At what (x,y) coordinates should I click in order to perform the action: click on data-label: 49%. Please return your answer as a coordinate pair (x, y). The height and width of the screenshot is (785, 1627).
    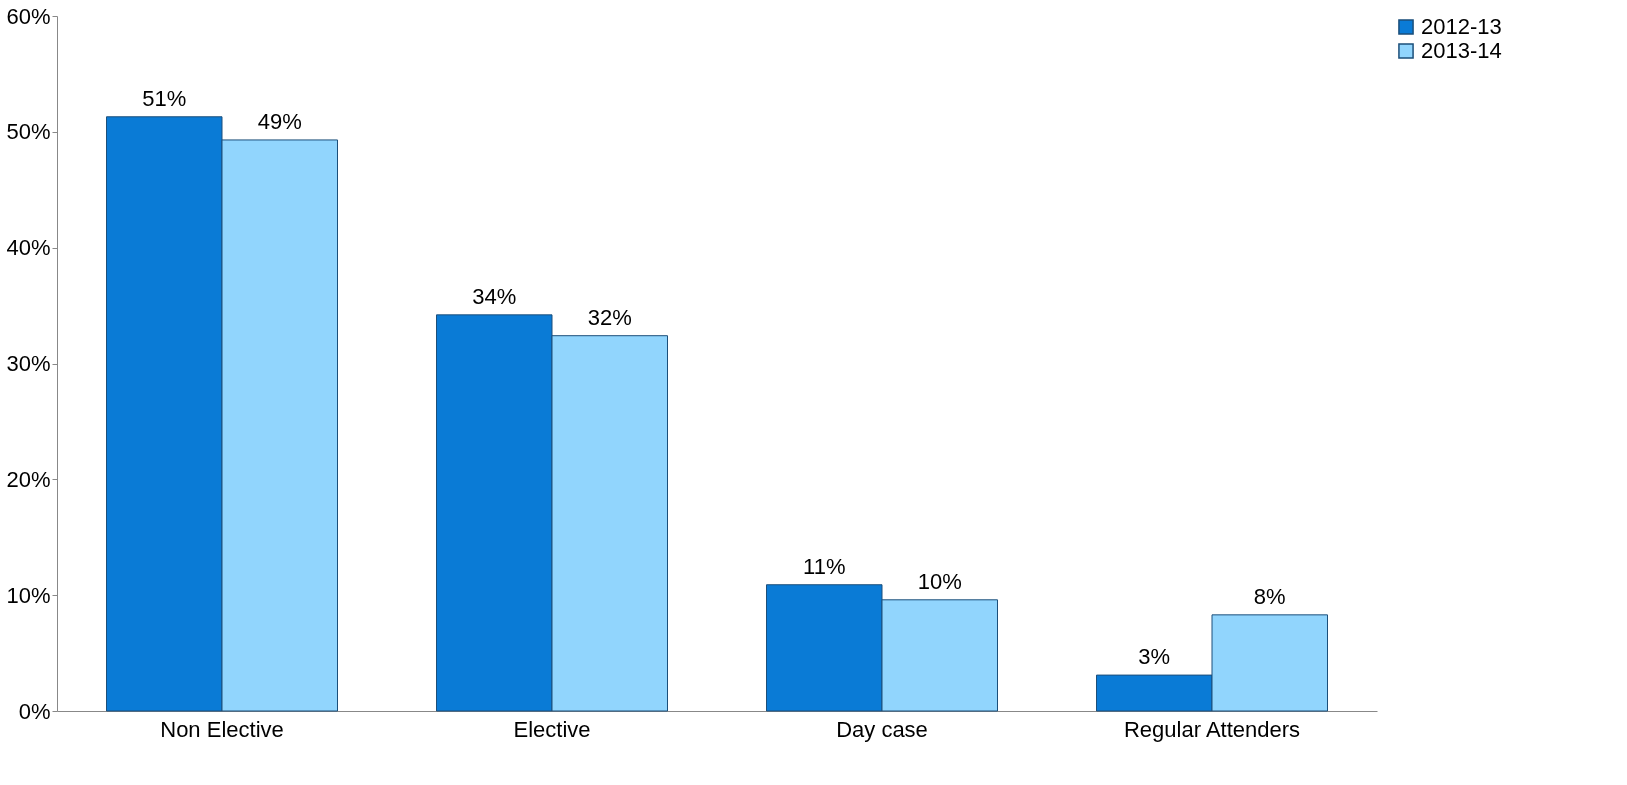
    Looking at the image, I should click on (279, 121).